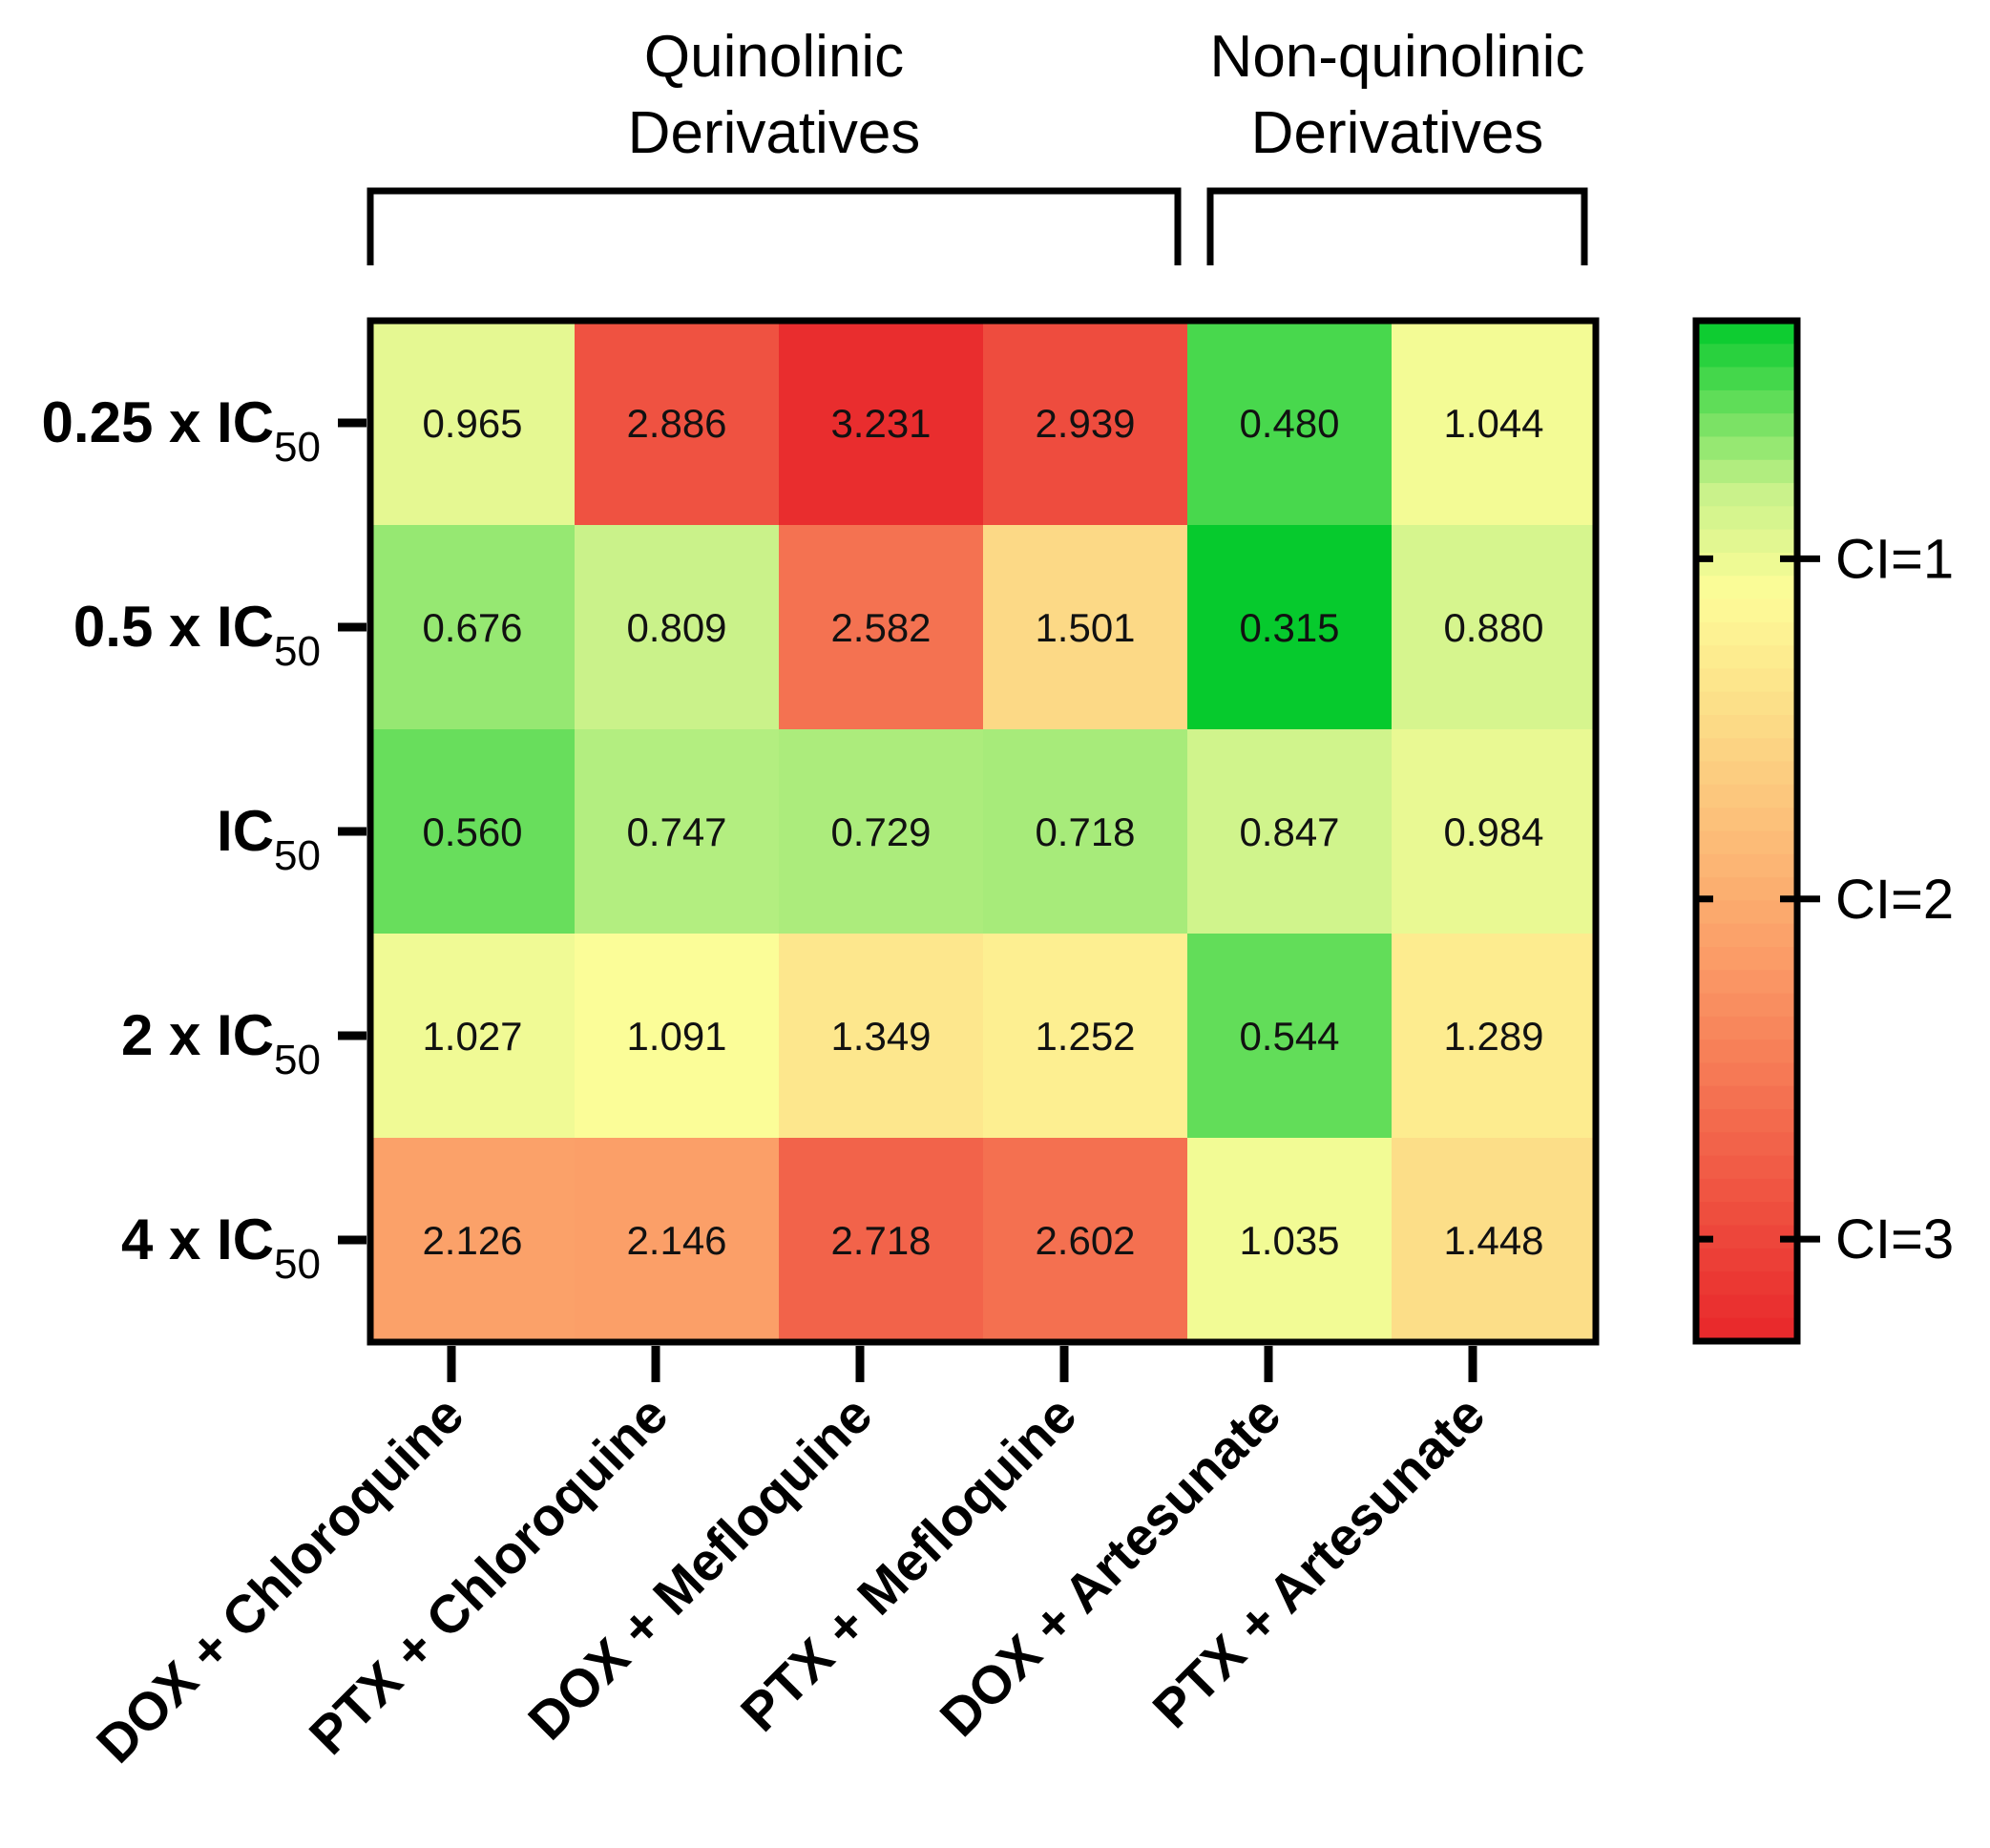 Image resolution: width=1990 pixels, height=1848 pixels. I want to click on cell-value-label: 2.886, so click(676, 424).